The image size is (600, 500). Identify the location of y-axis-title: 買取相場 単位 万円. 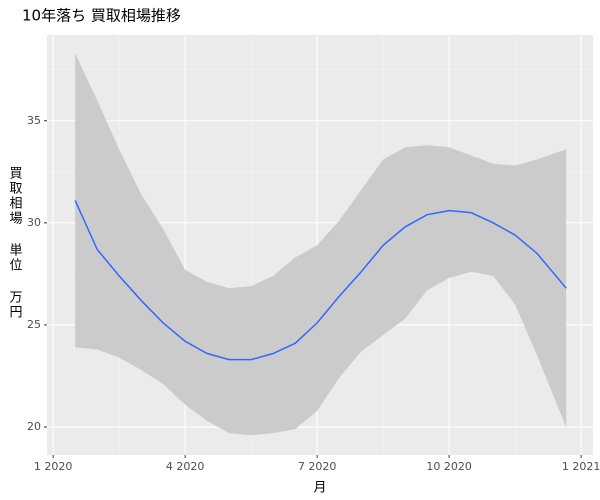
(15, 243).